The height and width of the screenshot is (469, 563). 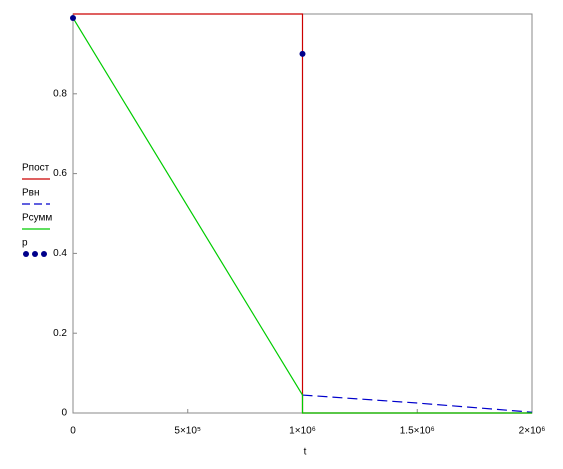 I want to click on legend-label: Рсумм, so click(x=37, y=218).